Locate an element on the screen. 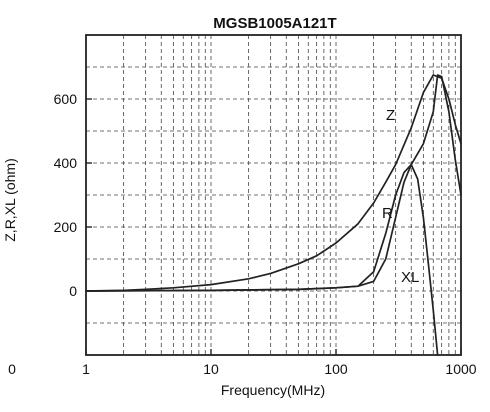 This screenshot has width=490, height=412. y-tick-label: 600 is located at coordinates (66, 99).